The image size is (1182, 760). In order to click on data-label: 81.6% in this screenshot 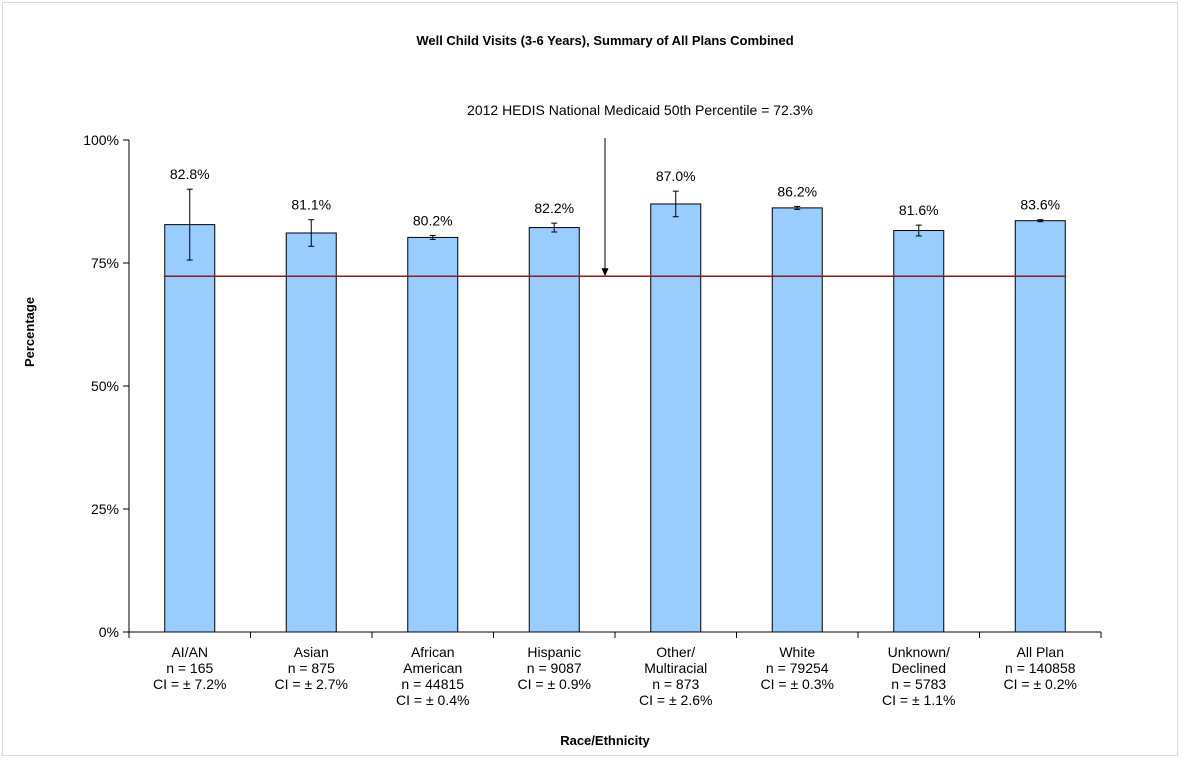, I will do `click(919, 210)`.